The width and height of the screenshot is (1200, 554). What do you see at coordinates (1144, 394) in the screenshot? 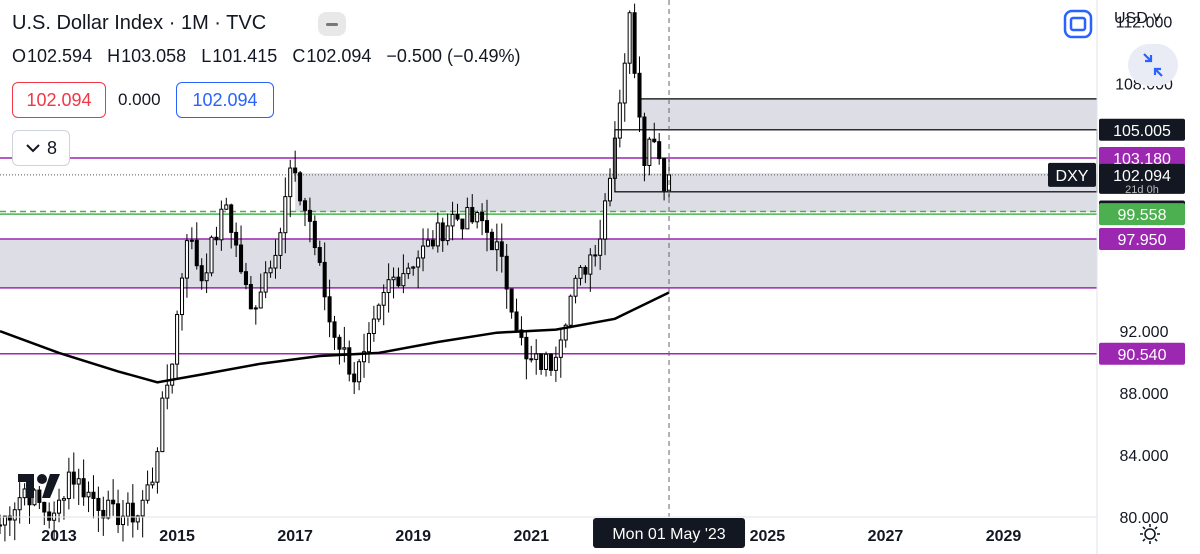
I see `y-tick-label: 88.000` at bounding box center [1144, 394].